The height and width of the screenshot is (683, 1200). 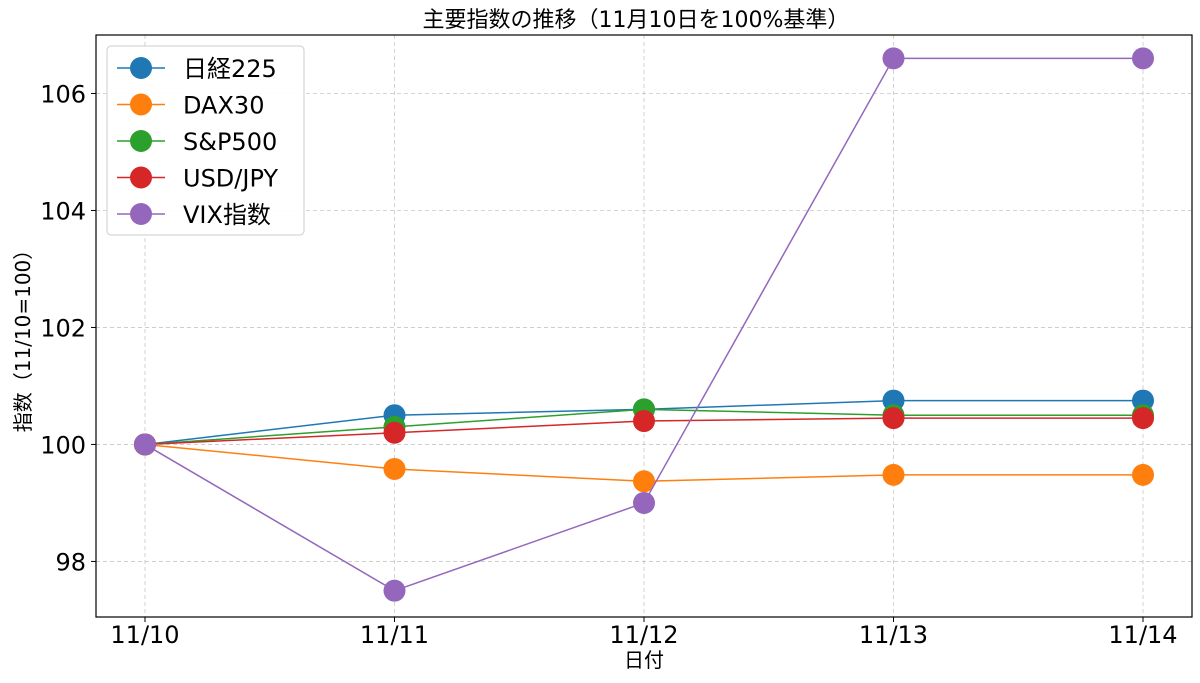 What do you see at coordinates (227, 215) in the screenshot?
I see `legend-label: VIX指数` at bounding box center [227, 215].